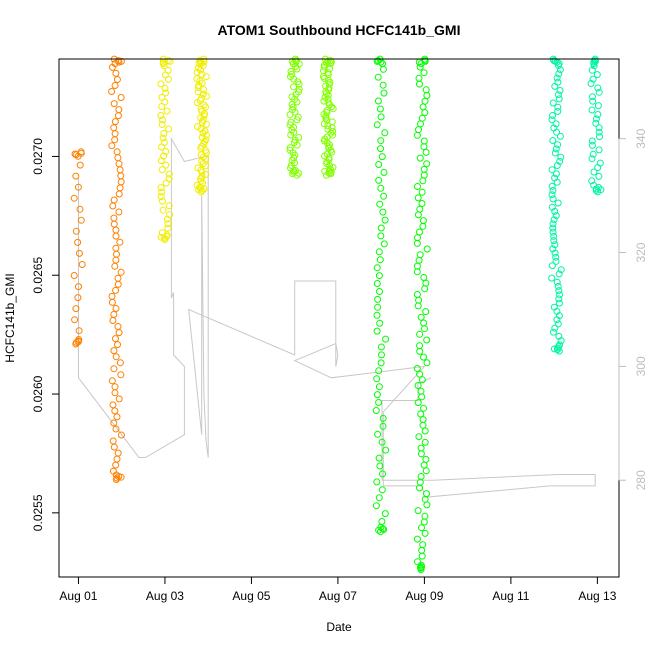 The height and width of the screenshot is (650, 650). What do you see at coordinates (641, 480) in the screenshot?
I see `right-tick-label: 280` at bounding box center [641, 480].